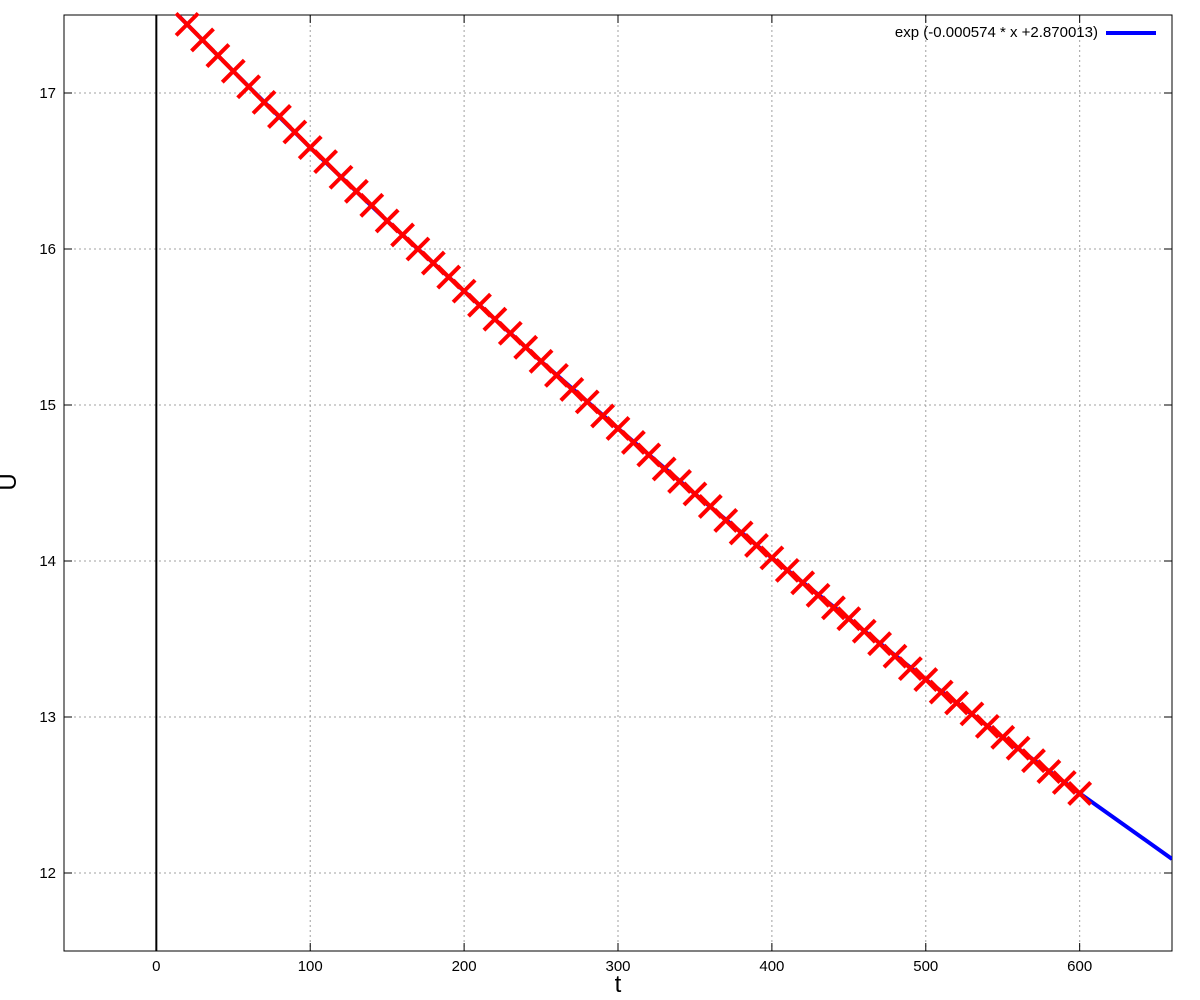 The width and height of the screenshot is (1200, 1000). What do you see at coordinates (47, 249) in the screenshot?
I see `y-tick-label: 16` at bounding box center [47, 249].